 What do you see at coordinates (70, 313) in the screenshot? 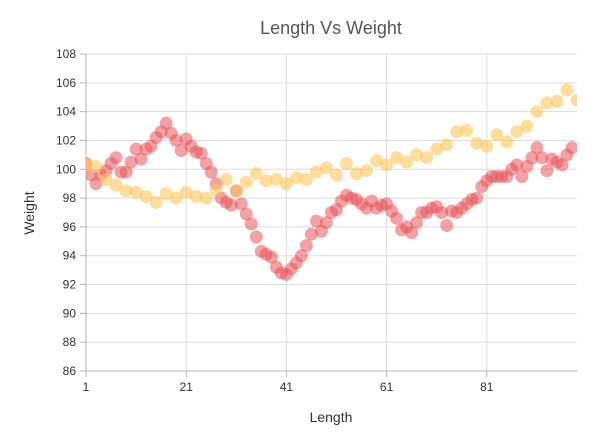
I see `y-tick-label: 90` at bounding box center [70, 313].